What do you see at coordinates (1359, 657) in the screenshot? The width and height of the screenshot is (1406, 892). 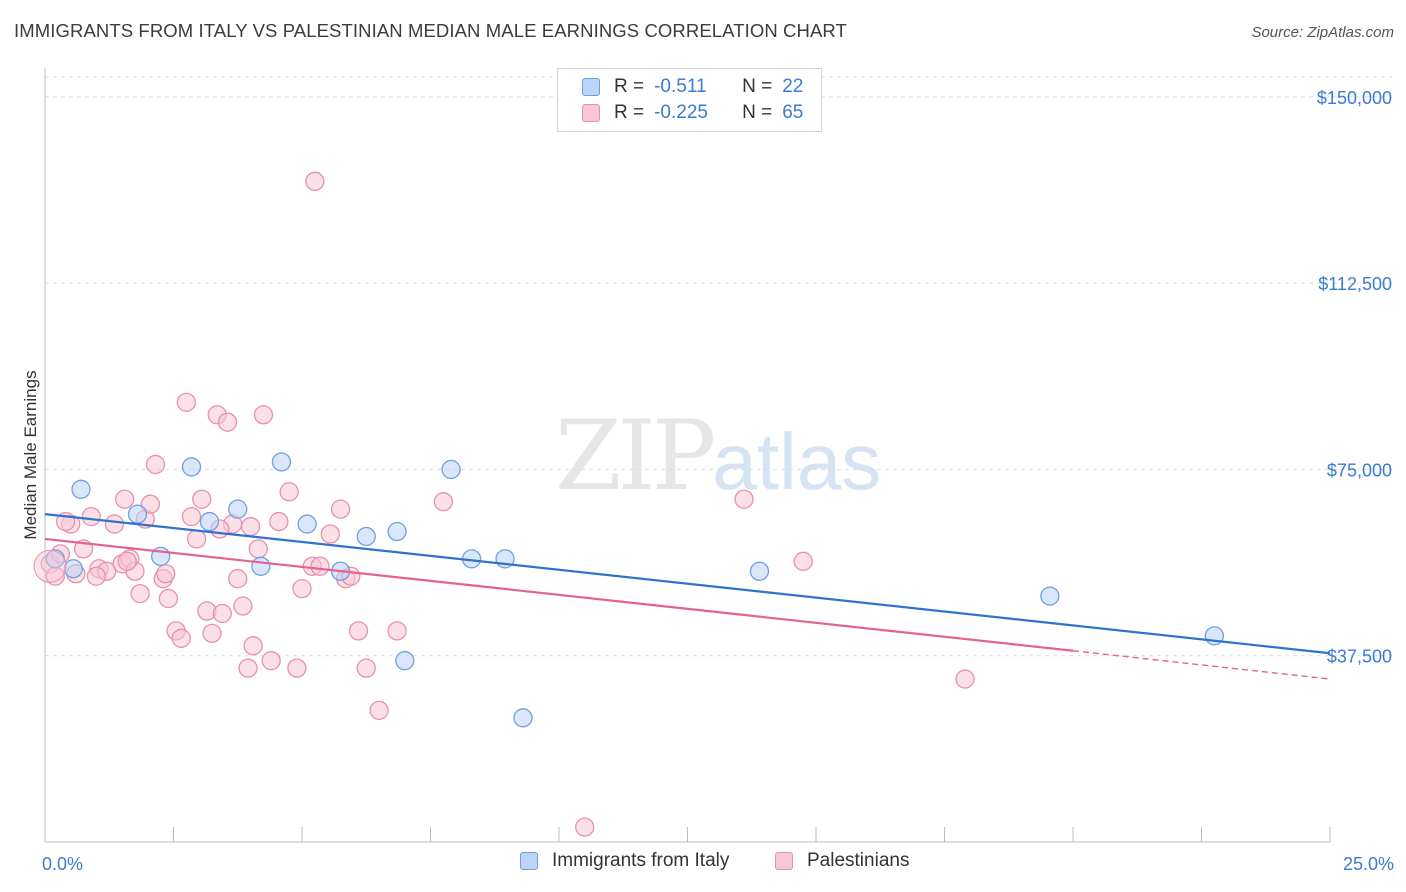 I see `y-tick-label: $37,500` at bounding box center [1359, 657].